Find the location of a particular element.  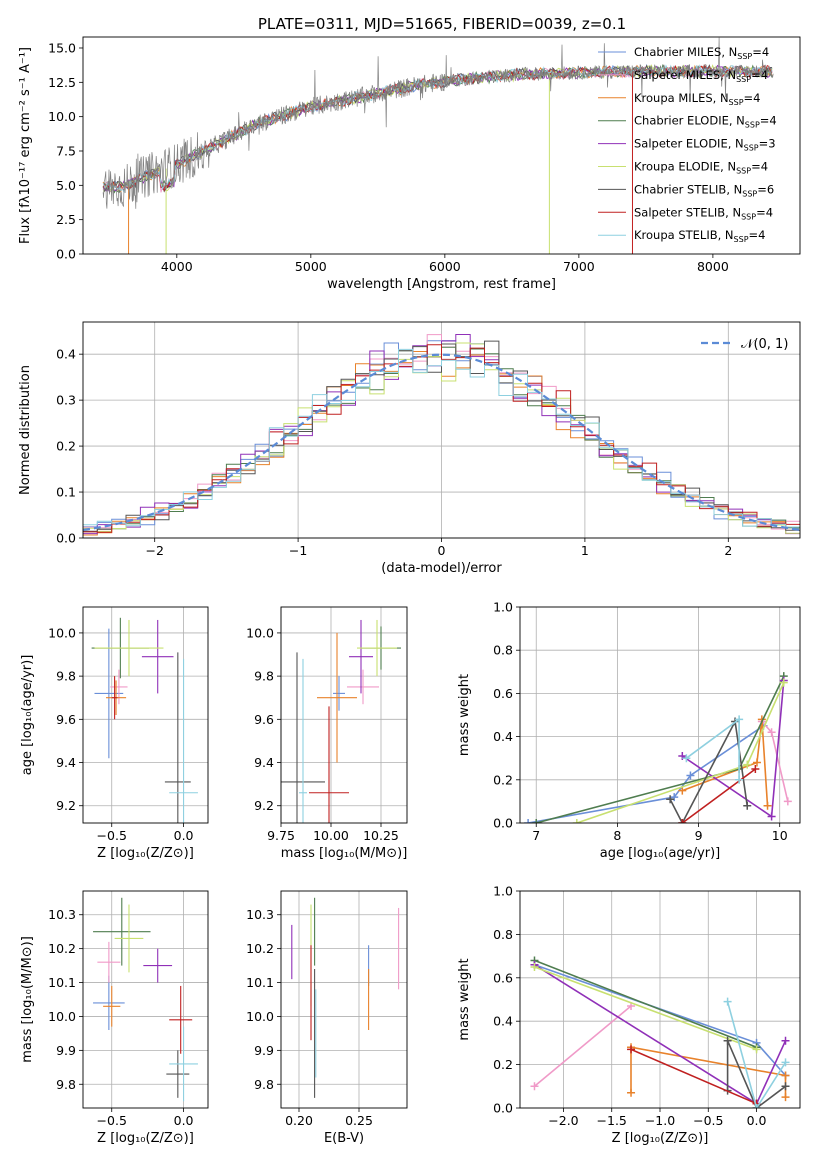

y-tick-label: 10.0 is located at coordinates (62, 632).